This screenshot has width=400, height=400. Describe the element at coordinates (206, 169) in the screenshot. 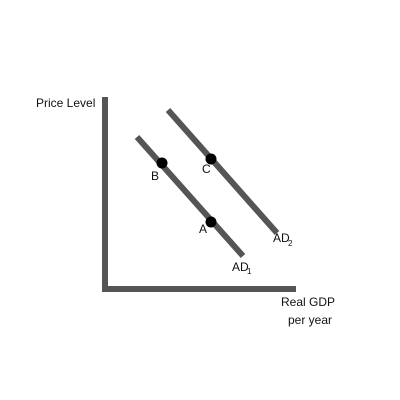

I see `point-c-label: C` at that location.